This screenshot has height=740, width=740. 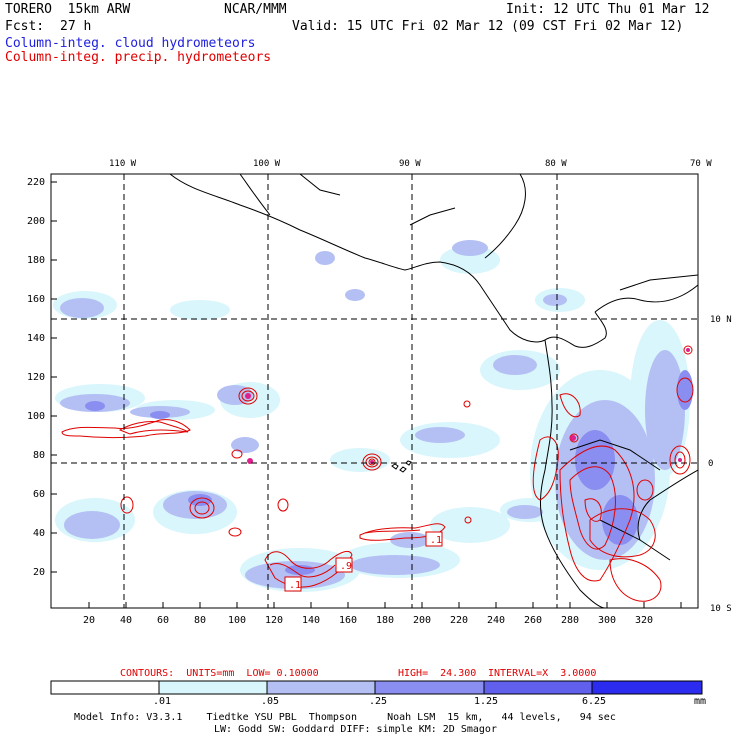 I want to click on colorbar-label: 1.25, so click(x=486, y=701).